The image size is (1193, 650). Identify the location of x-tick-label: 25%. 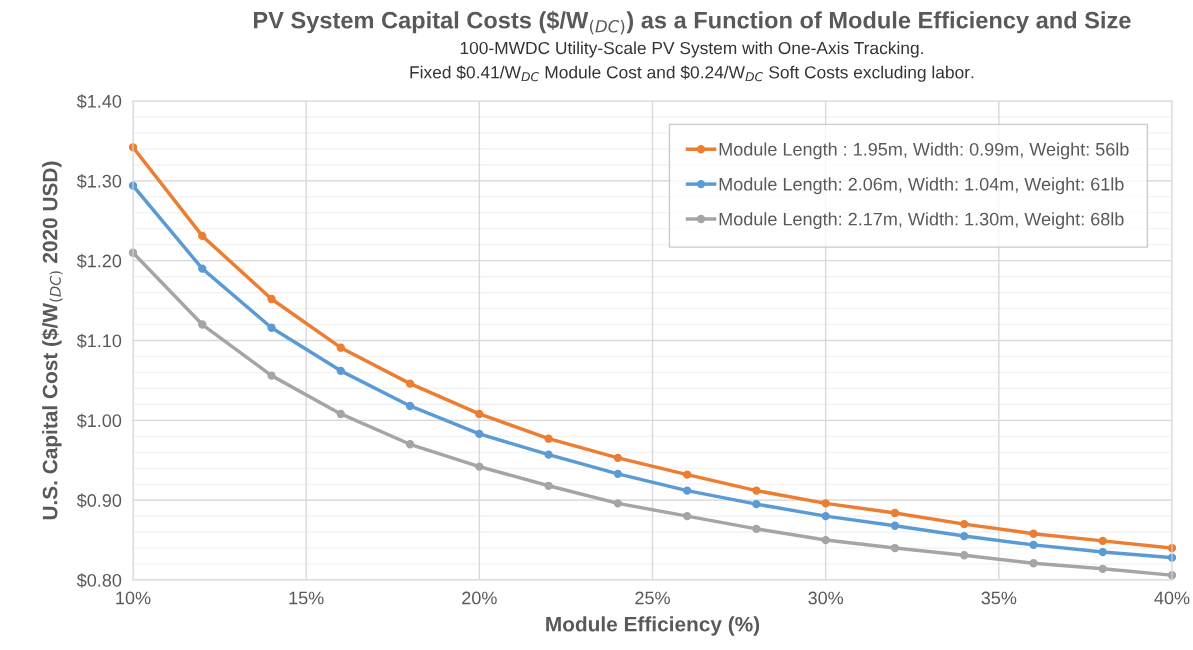
(652, 598).